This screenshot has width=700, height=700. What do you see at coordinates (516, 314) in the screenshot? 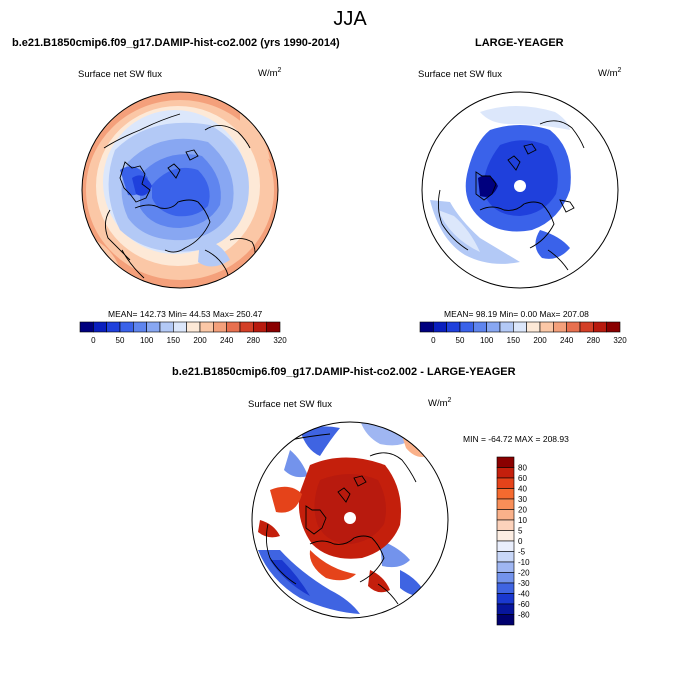
I see `panel-stats-obs: MEAN= 98.19 Min= 0.00 Max= 207.08` at bounding box center [516, 314].